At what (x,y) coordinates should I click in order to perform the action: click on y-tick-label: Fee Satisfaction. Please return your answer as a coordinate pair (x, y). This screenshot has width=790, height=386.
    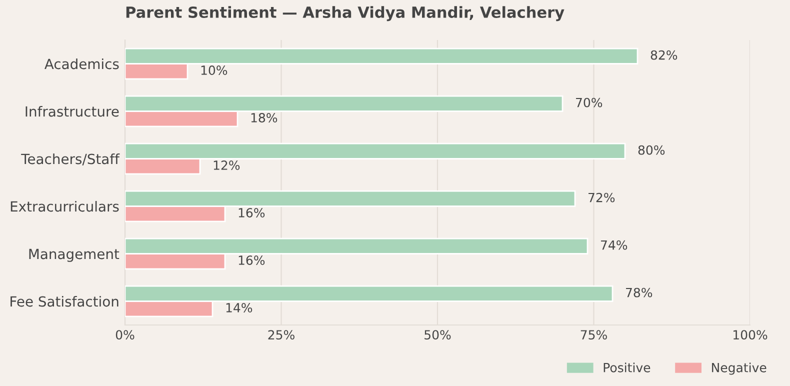
    Looking at the image, I should click on (64, 301).